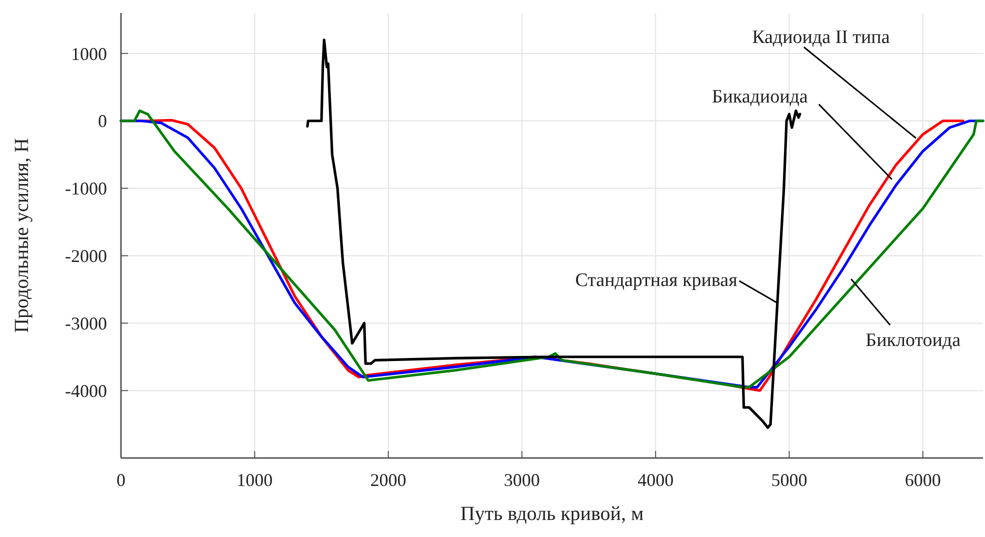 The width and height of the screenshot is (985, 537). What do you see at coordinates (388, 480) in the screenshot?
I see `x-tick-label: 2000` at bounding box center [388, 480].